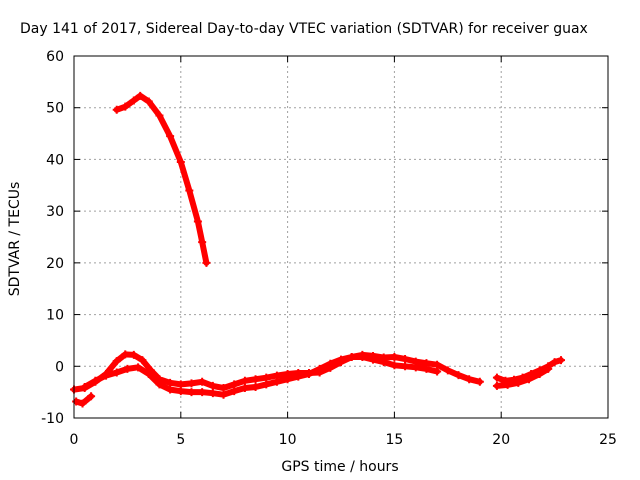  What do you see at coordinates (501, 440) in the screenshot?
I see `x-tick-label: 20` at bounding box center [501, 440].